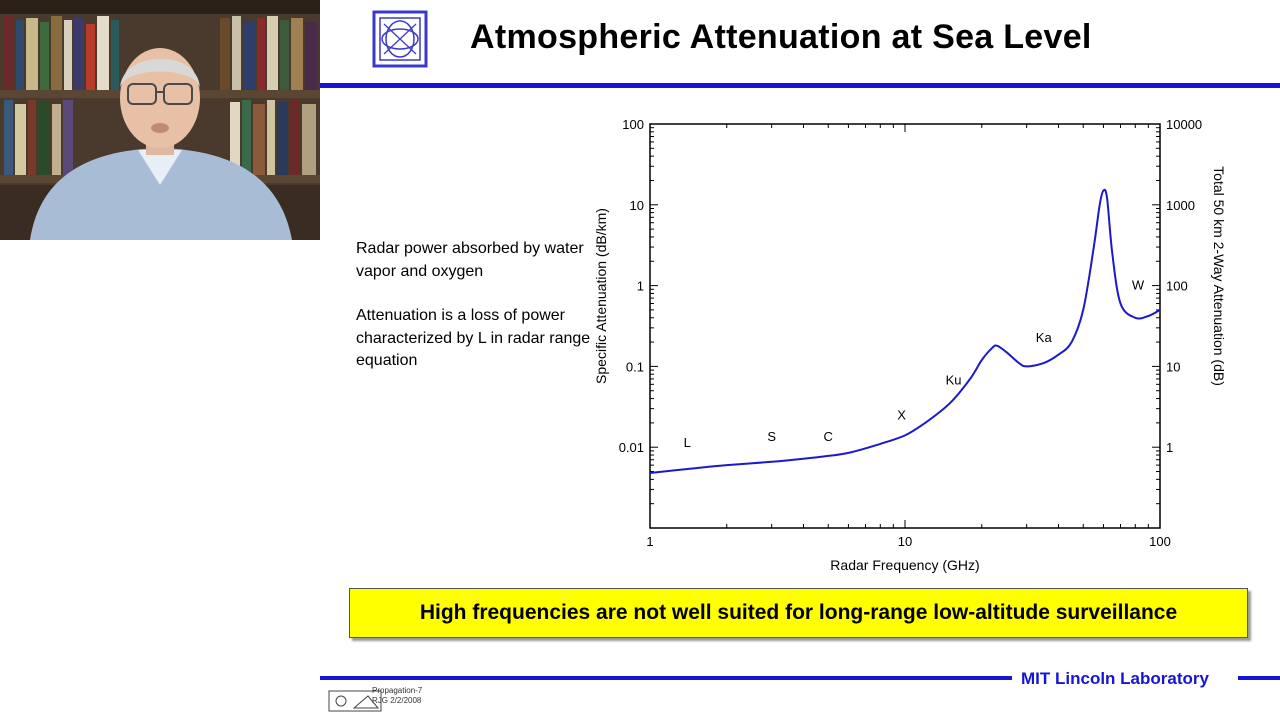 The height and width of the screenshot is (720, 1280). Describe the element at coordinates (828, 436) in the screenshot. I see `band-label: C` at that location.